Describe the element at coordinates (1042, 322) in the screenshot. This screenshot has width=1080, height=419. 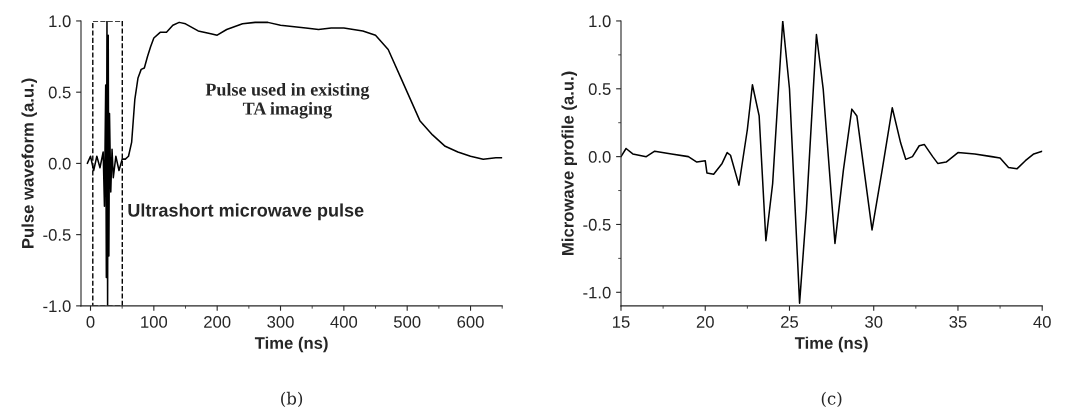
I see `x-tick-label: 40` at that location.